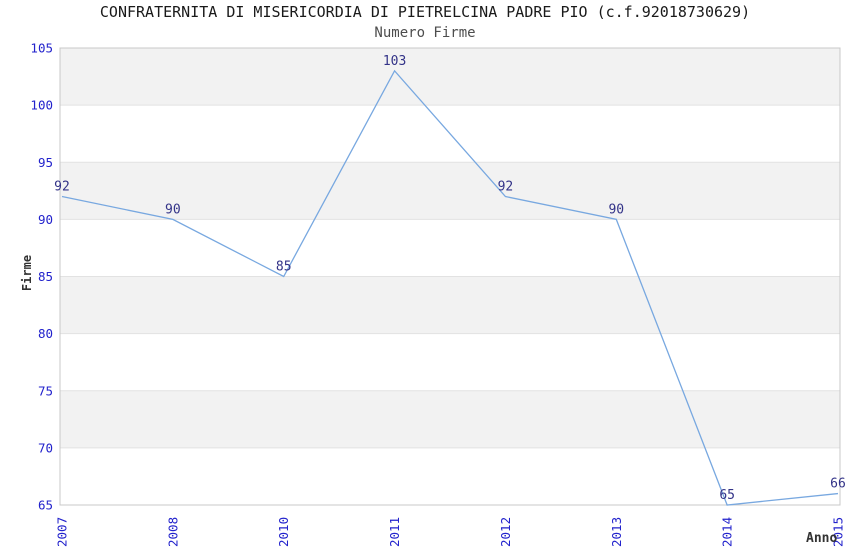 The height and width of the screenshot is (550, 850). What do you see at coordinates (45, 162) in the screenshot?
I see `y-tick-label: 95` at bounding box center [45, 162].